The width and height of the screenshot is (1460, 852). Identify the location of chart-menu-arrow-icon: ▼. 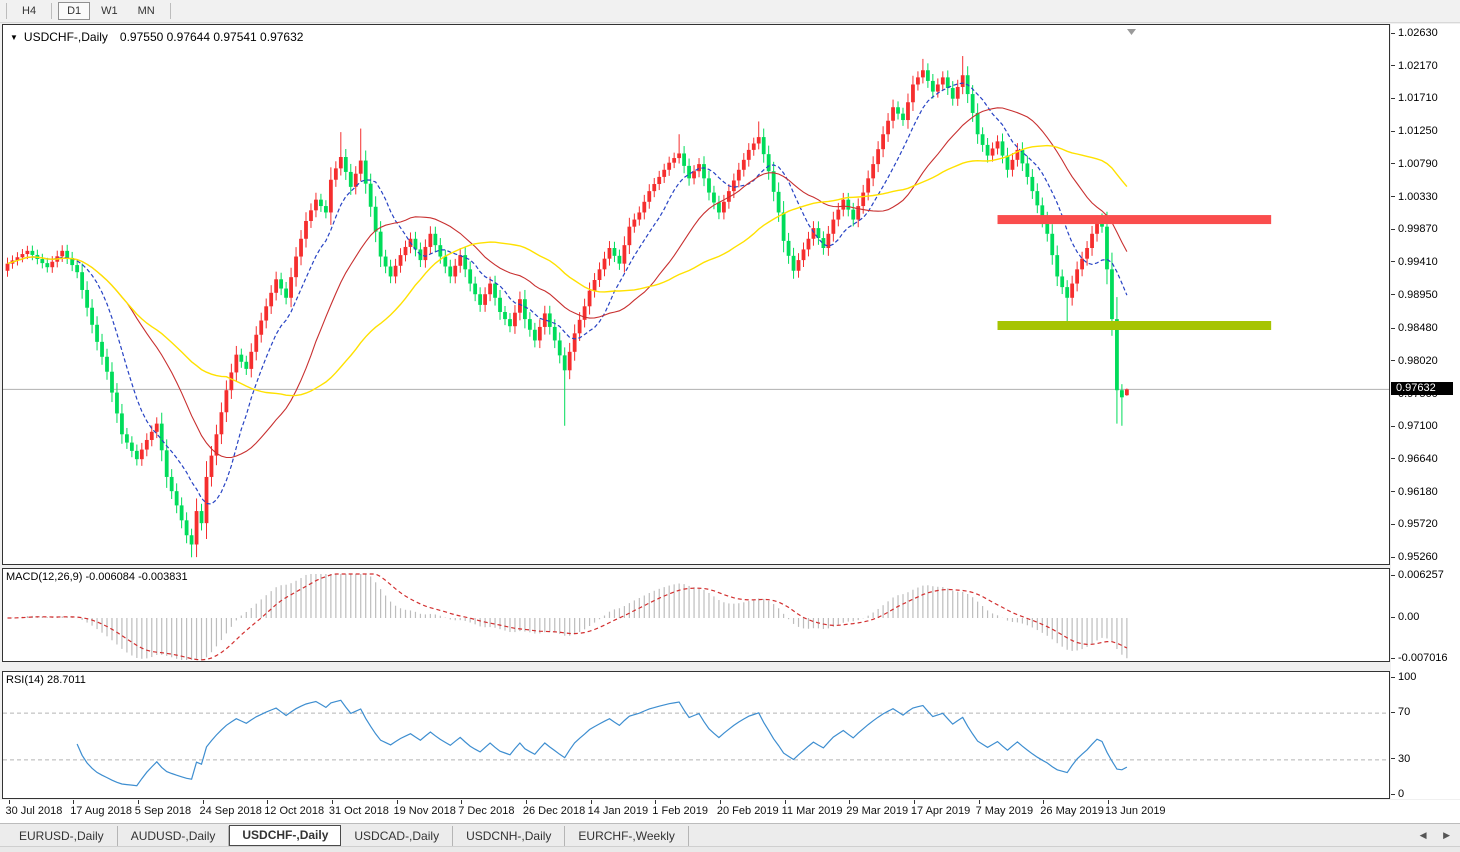
(14, 37).